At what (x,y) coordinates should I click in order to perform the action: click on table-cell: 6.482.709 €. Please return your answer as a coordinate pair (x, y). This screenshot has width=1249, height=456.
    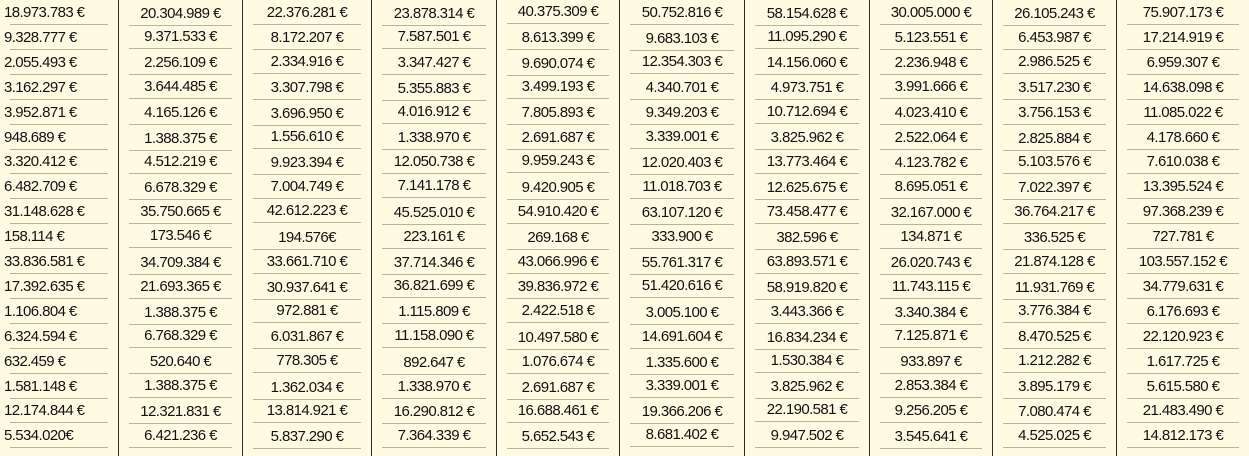
    Looking at the image, I should click on (40, 187).